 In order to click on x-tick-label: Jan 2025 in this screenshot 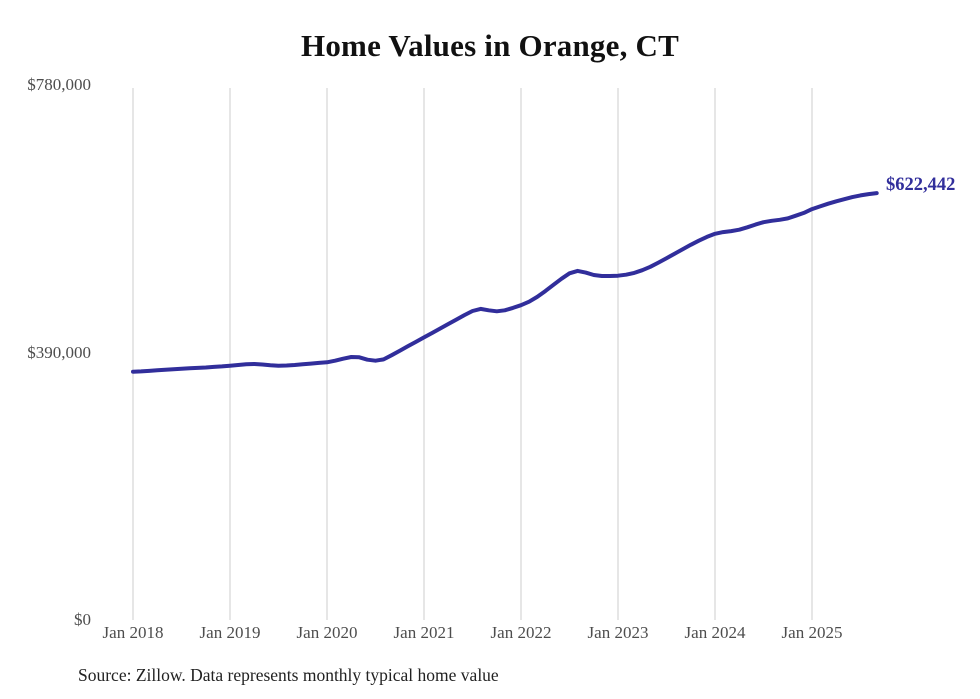, I will do `click(812, 632)`.